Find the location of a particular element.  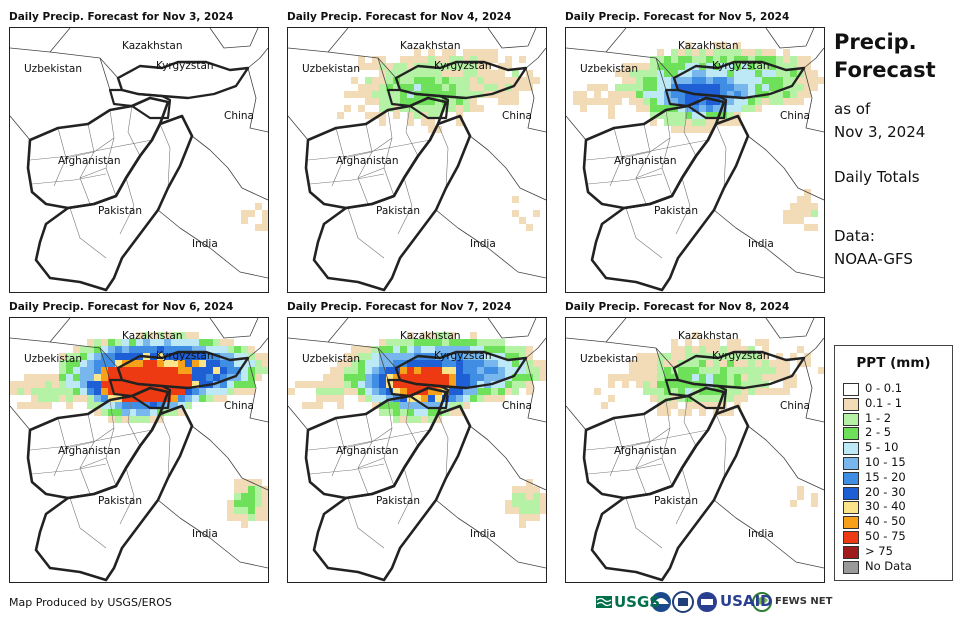

map-label-afghanistan: Afghanistan is located at coordinates (89, 451).